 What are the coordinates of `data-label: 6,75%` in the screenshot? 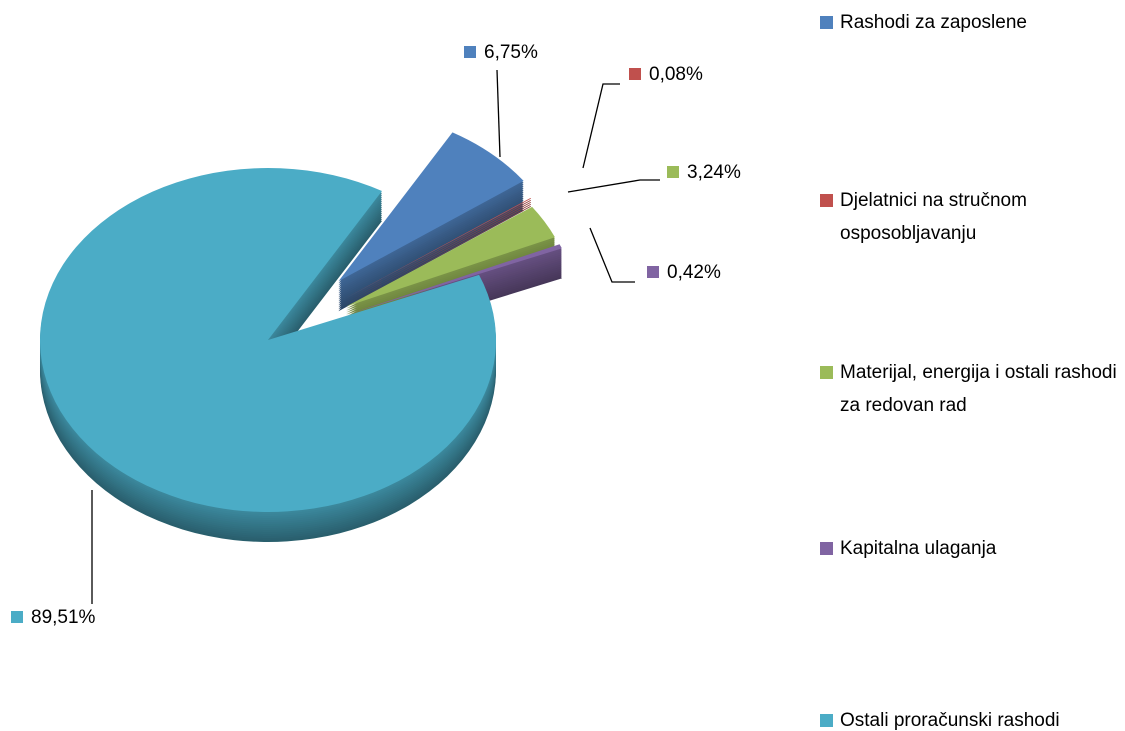 It's located at (511, 52).